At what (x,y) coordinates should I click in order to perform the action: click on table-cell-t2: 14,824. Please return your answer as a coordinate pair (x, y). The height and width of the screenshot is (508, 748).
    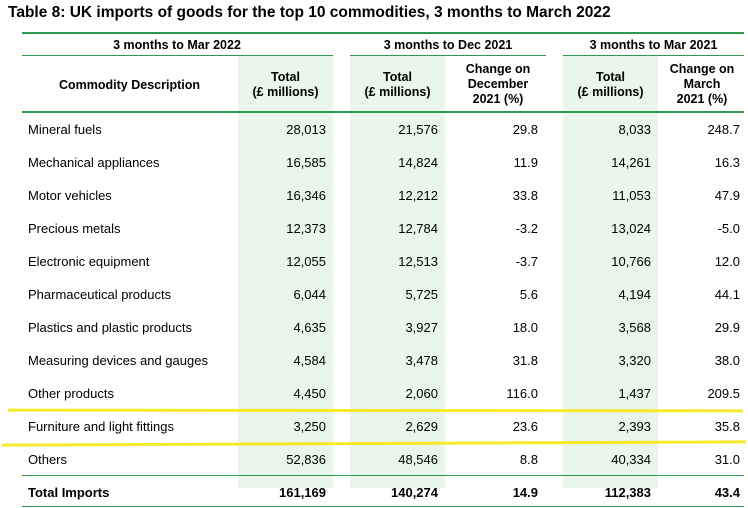
    Looking at the image, I should click on (418, 162).